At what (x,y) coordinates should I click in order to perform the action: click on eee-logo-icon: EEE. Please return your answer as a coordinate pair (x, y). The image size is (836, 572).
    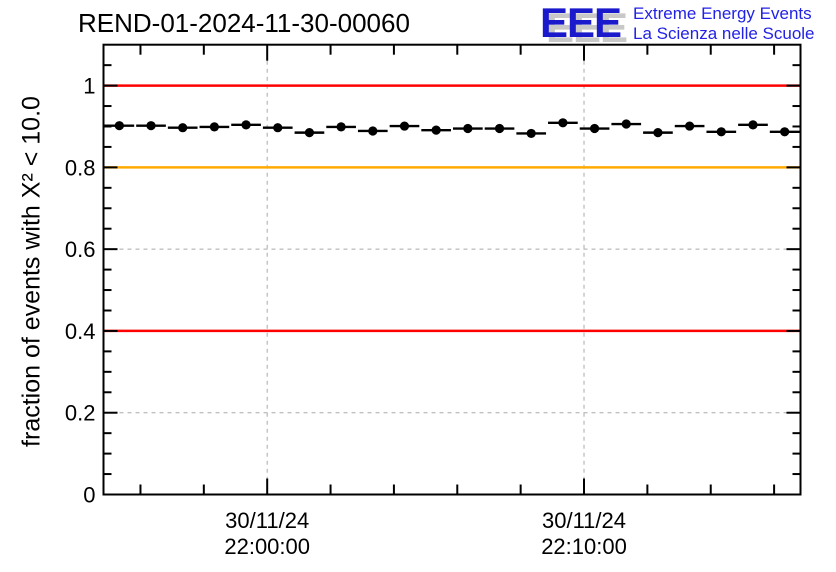
    Looking at the image, I should click on (581, 23).